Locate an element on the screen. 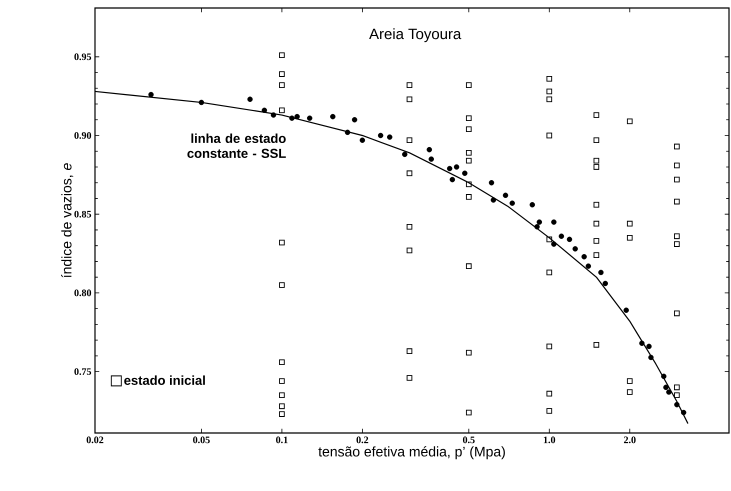 This screenshot has width=731, height=491. y-tick-label: 0.90 is located at coordinates (83, 135).